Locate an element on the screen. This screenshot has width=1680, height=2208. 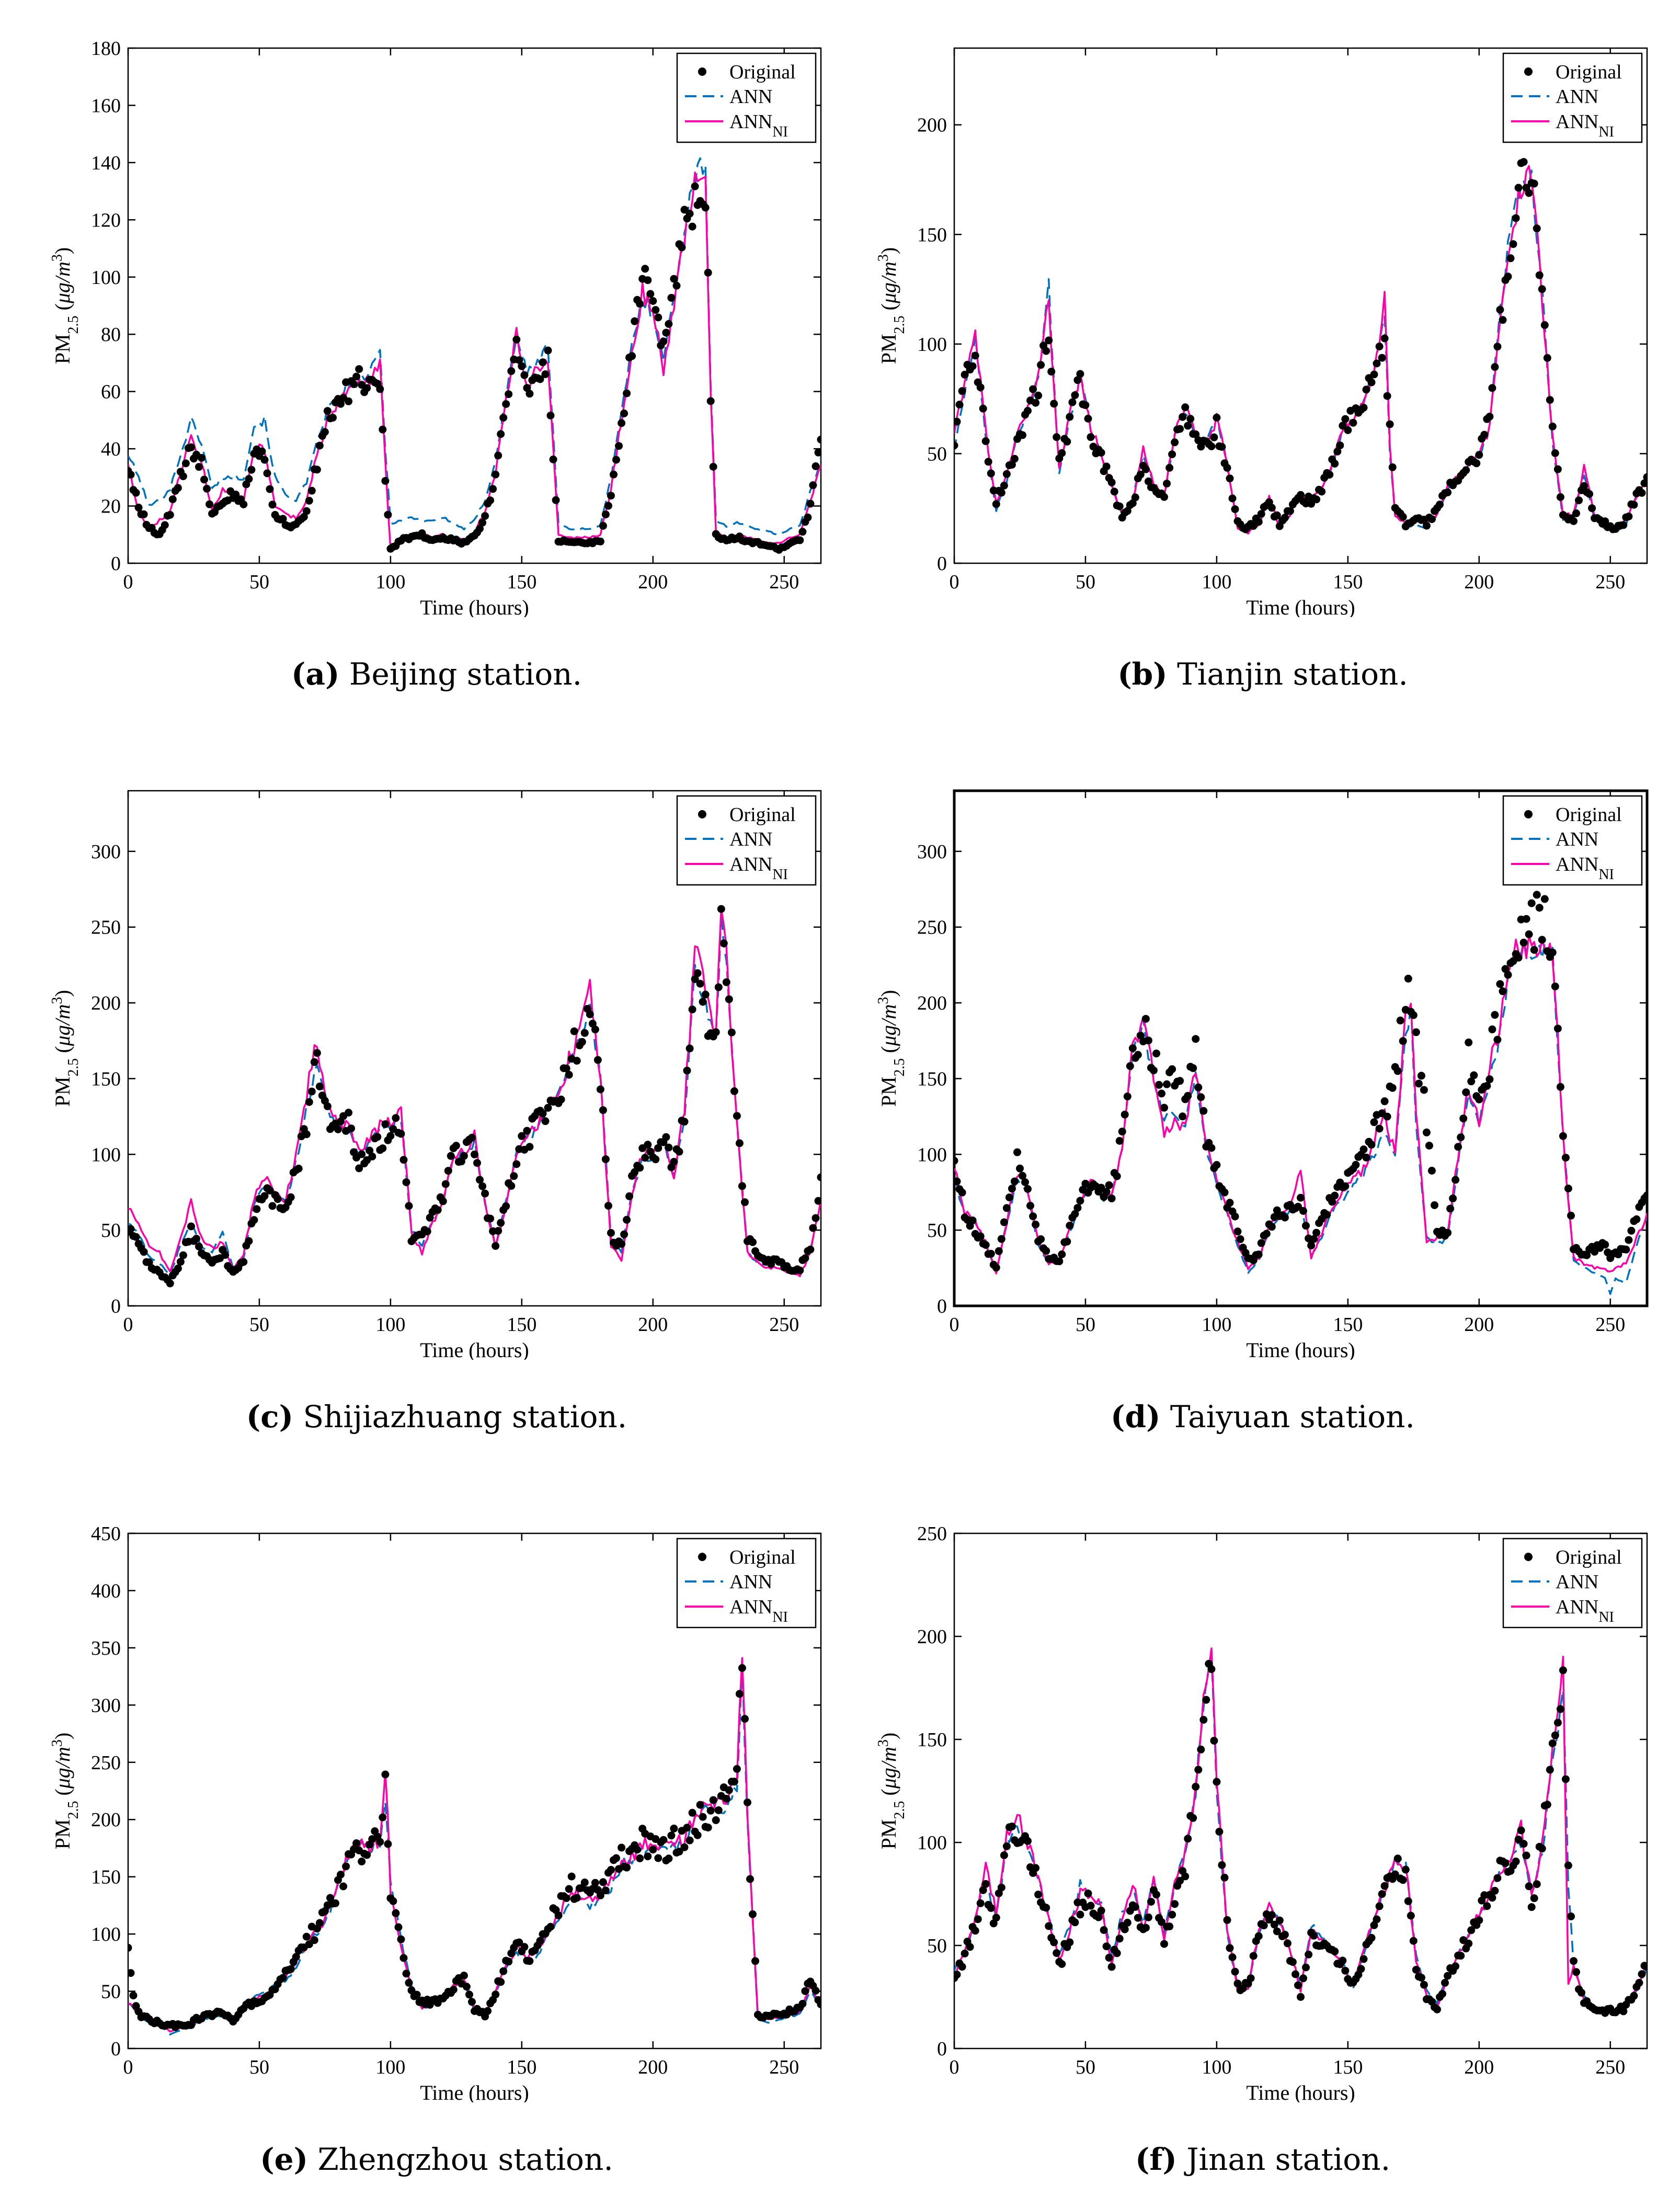
y-label-unit: μg/m is located at coordinates (63, 1025).